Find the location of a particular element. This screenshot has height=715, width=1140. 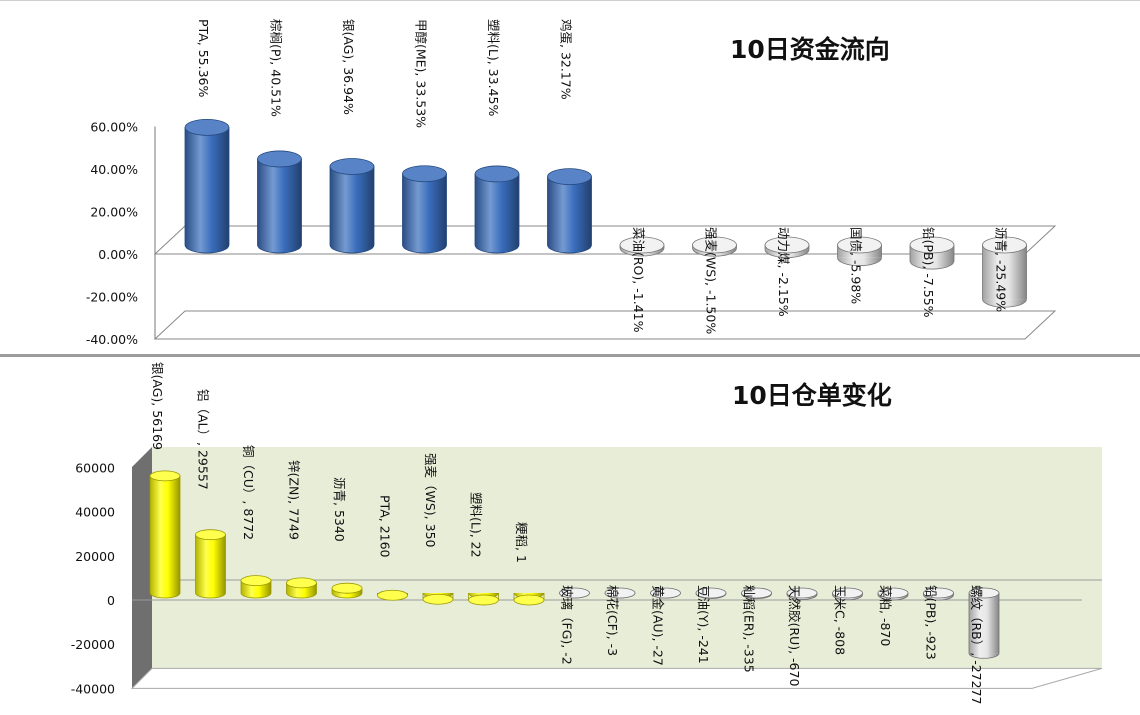

y-tick-label: 40000 is located at coordinates (95, 512).